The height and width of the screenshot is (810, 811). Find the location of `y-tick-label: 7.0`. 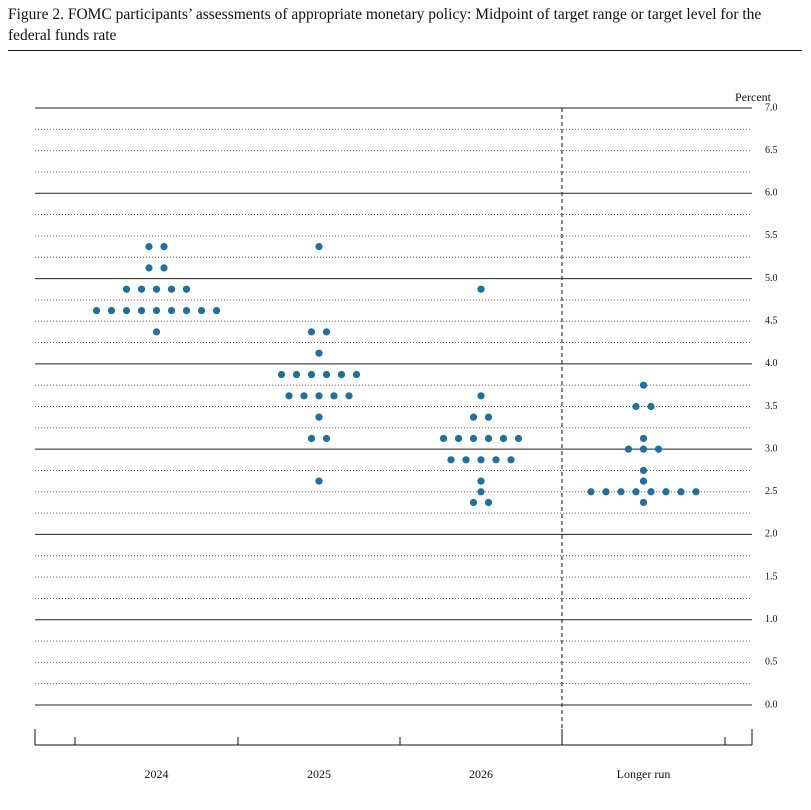

y-tick-label: 7.0 is located at coordinates (771, 107).